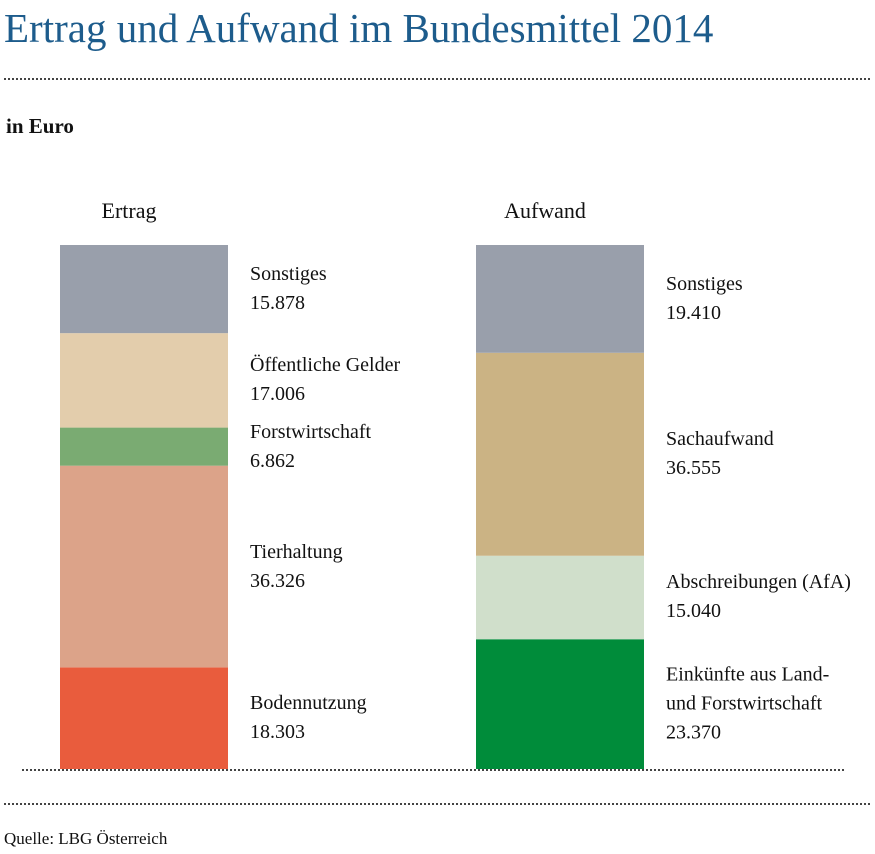 The width and height of the screenshot is (875, 854). I want to click on segment-value: 15.040, so click(693, 611).